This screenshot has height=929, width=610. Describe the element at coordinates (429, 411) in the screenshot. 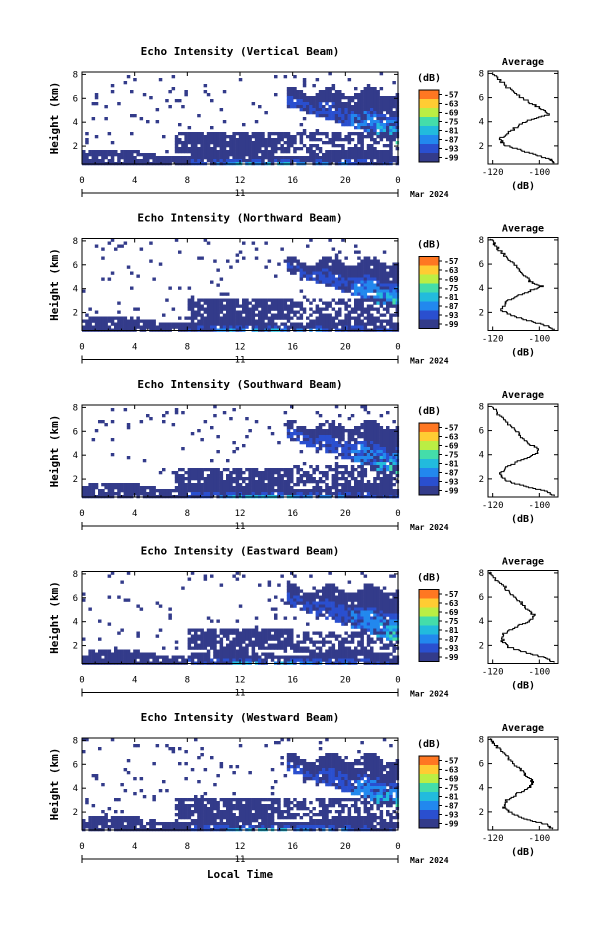

I see `colorbar-unit: (dB)` at that location.